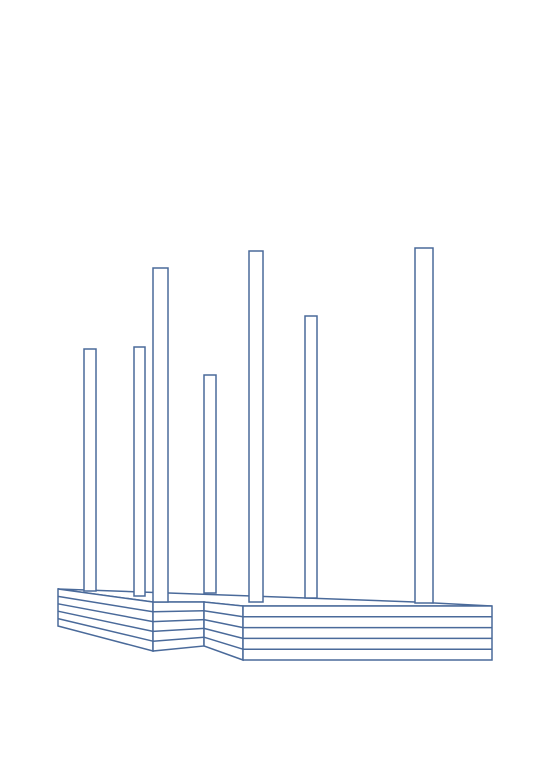 The width and height of the screenshot is (555, 778). I want to click on platform-angled-face, so click(223, 631).